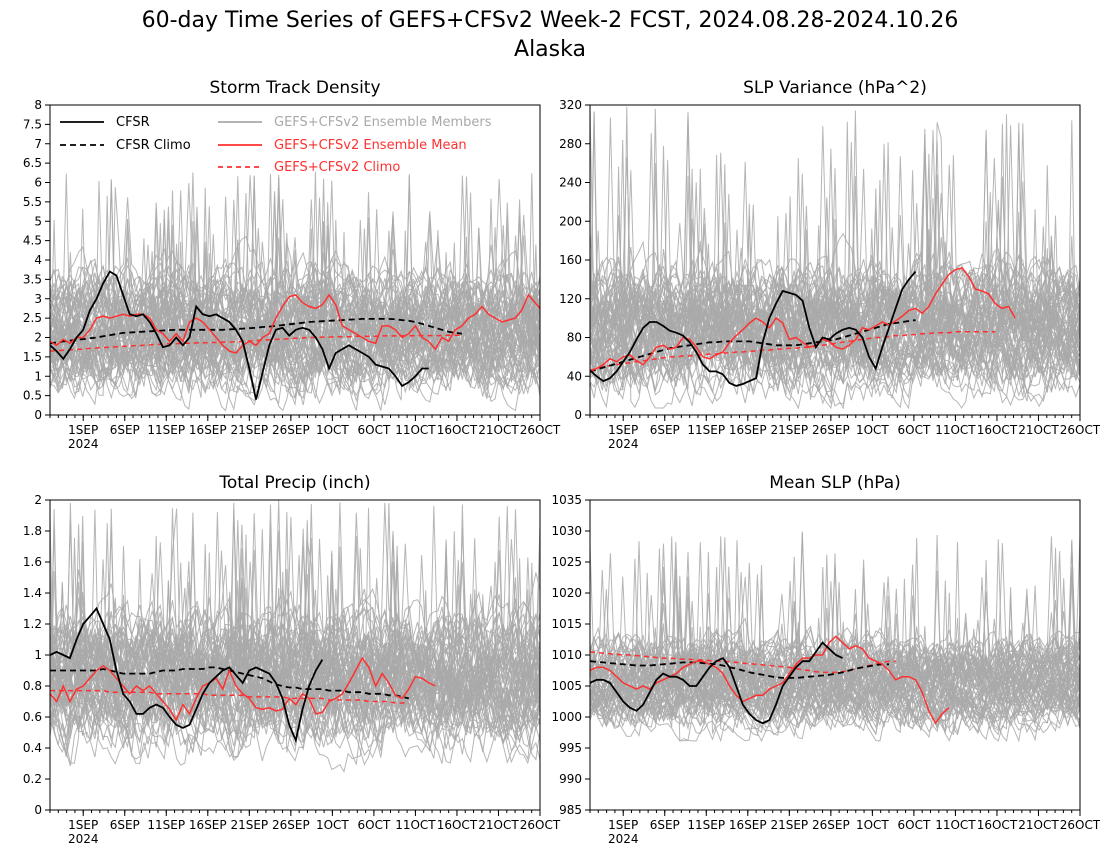  Describe the element at coordinates (570, 105) in the screenshot. I see `y-tick-label: 320` at that location.